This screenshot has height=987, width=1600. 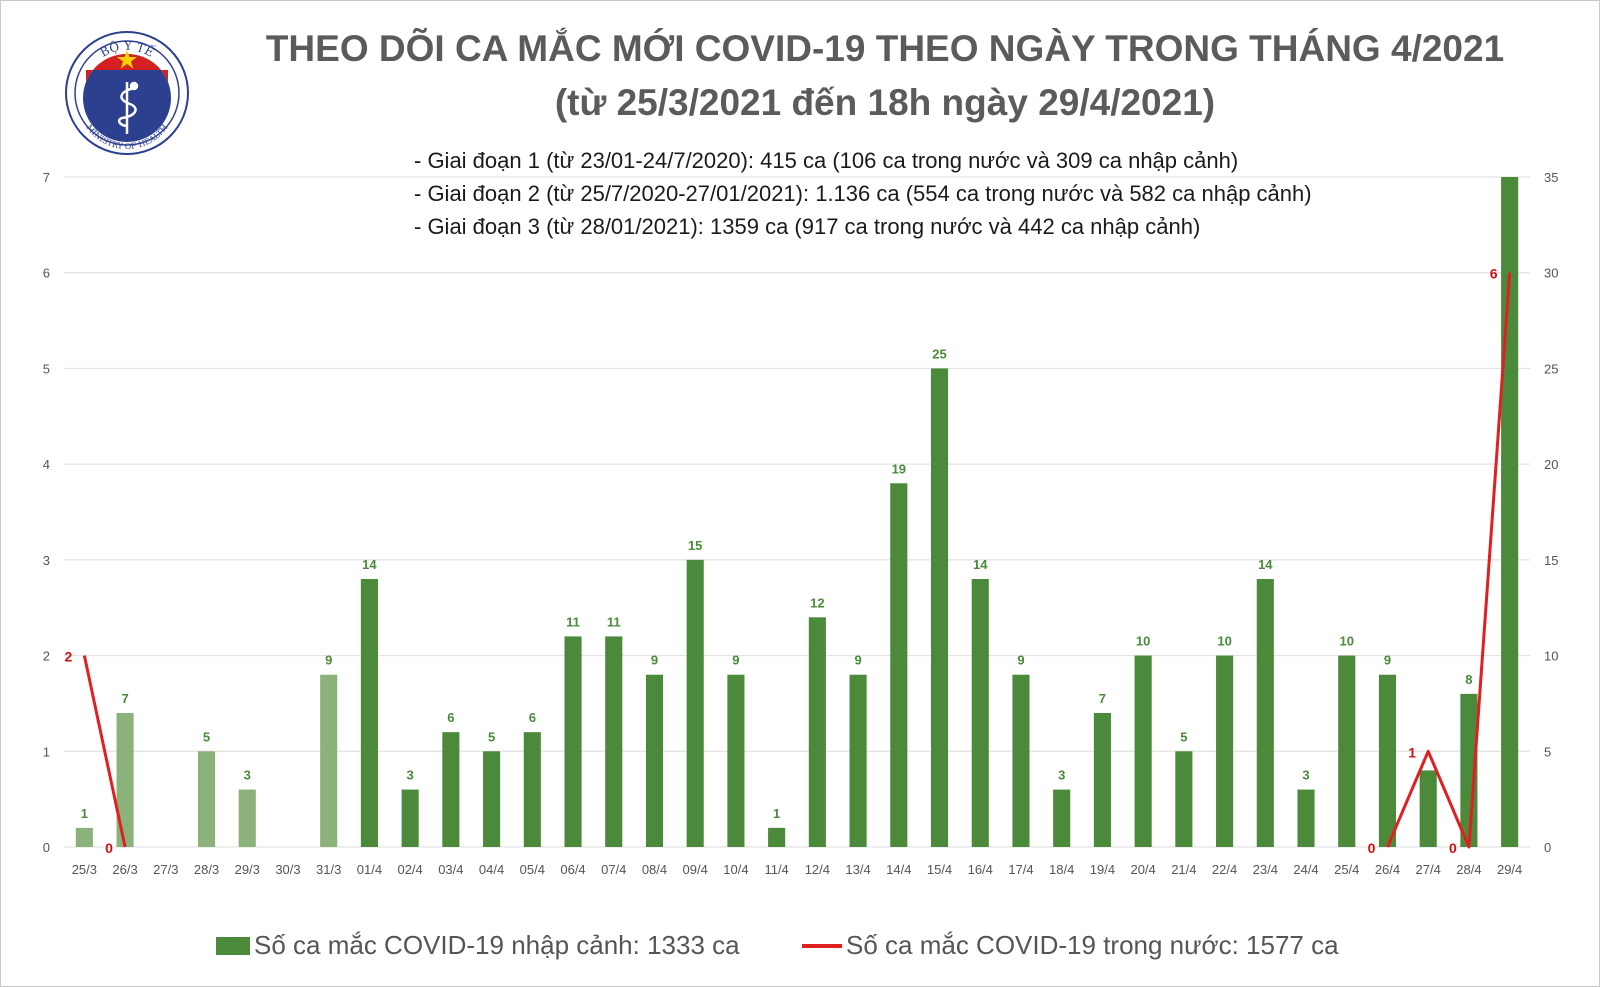 I want to click on x-axis-tick-label: 12/4, so click(x=817, y=869).